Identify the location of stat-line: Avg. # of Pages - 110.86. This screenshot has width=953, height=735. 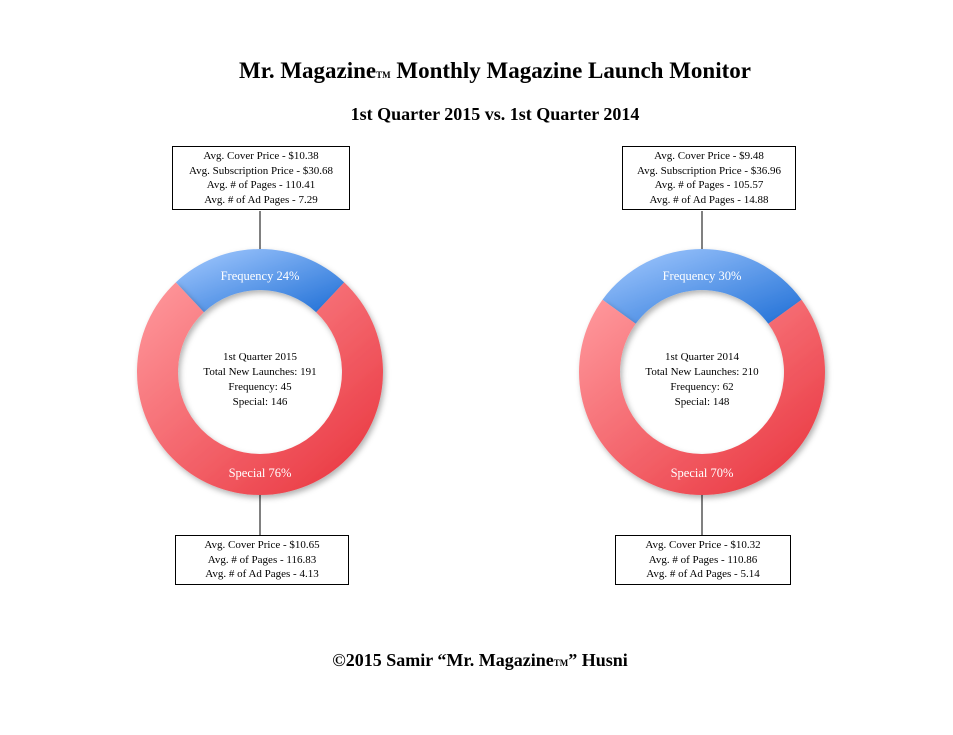
(703, 559).